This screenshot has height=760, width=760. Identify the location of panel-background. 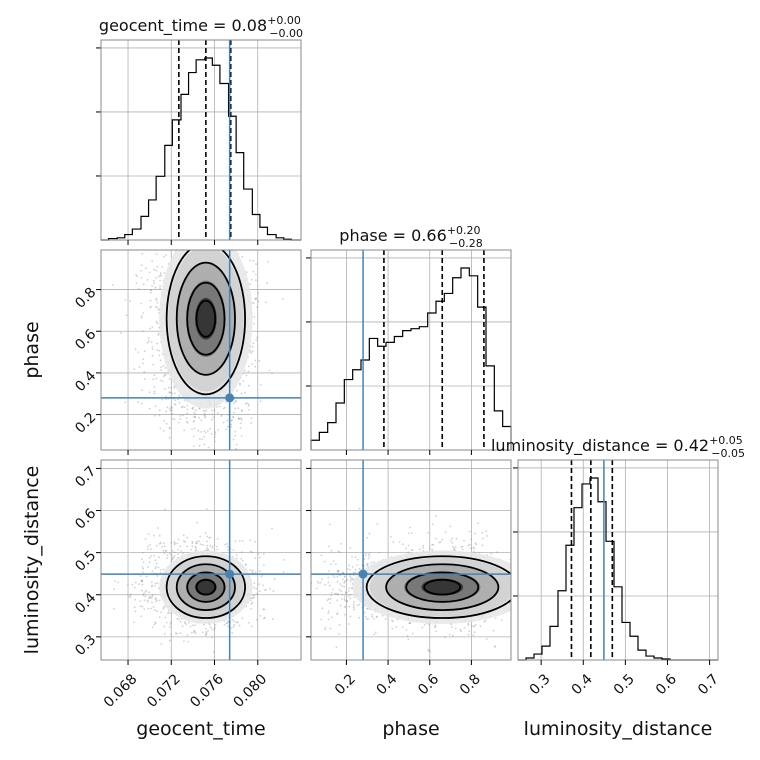
(411, 350).